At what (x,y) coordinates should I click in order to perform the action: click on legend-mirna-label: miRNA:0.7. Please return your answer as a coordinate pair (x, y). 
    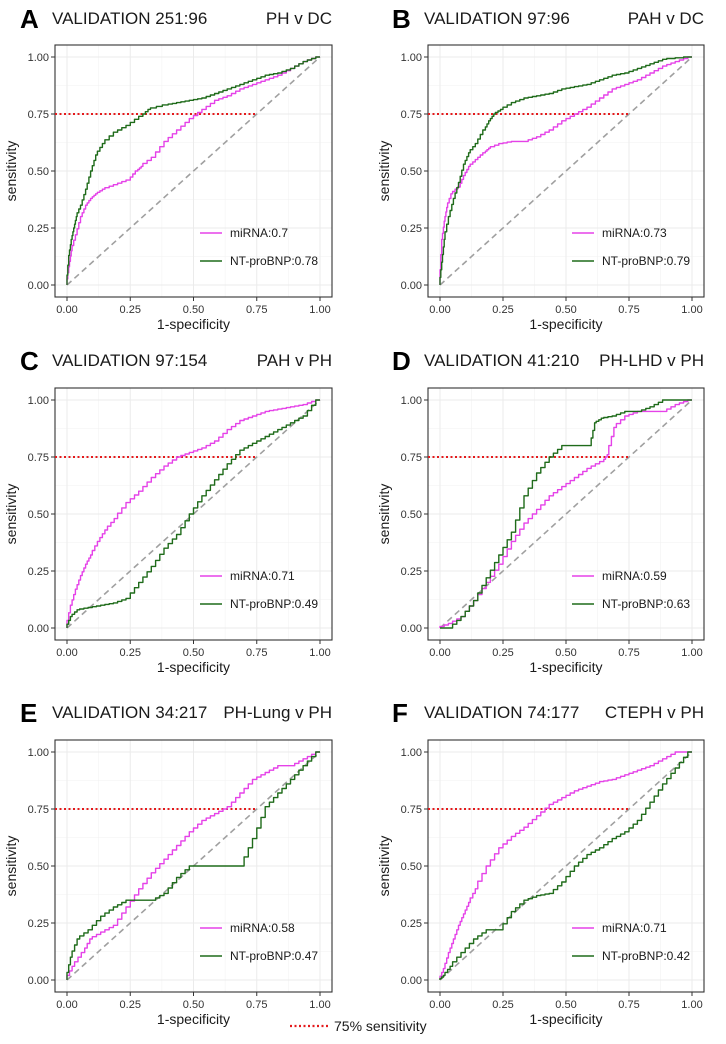
    Looking at the image, I should click on (259, 233).